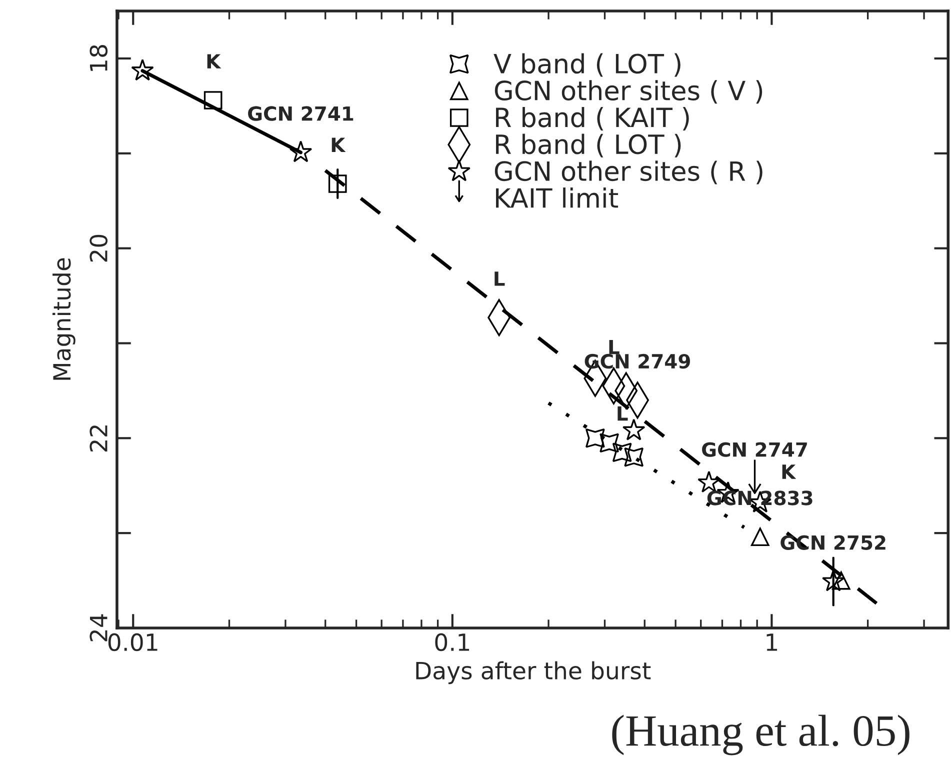 This screenshot has width=951, height=759. I want to click on y-tick-label: 24, so click(99, 628).